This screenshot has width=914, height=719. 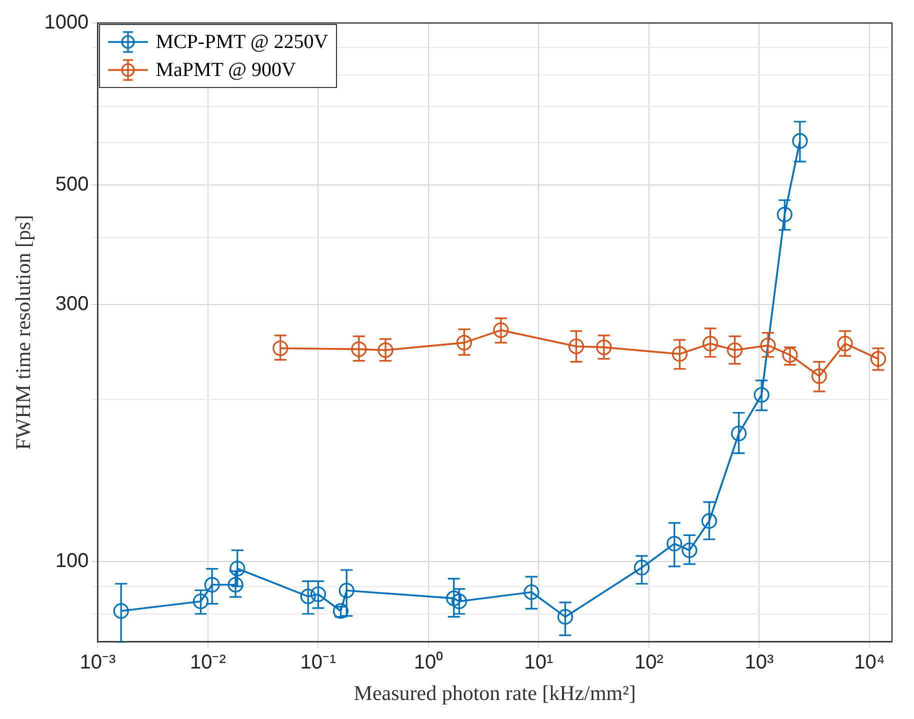 What do you see at coordinates (539, 662) in the screenshot?
I see `x-tick-label: 10¹` at bounding box center [539, 662].